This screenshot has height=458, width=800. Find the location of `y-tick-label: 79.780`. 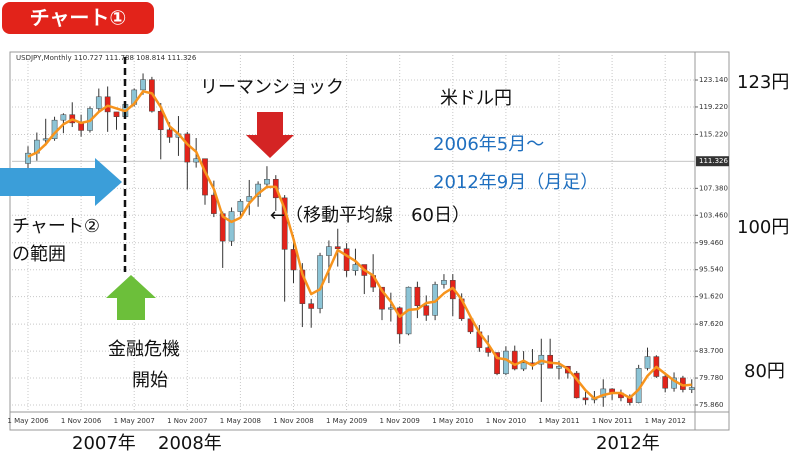

y-tick-label: 79.780 is located at coordinates (711, 378).